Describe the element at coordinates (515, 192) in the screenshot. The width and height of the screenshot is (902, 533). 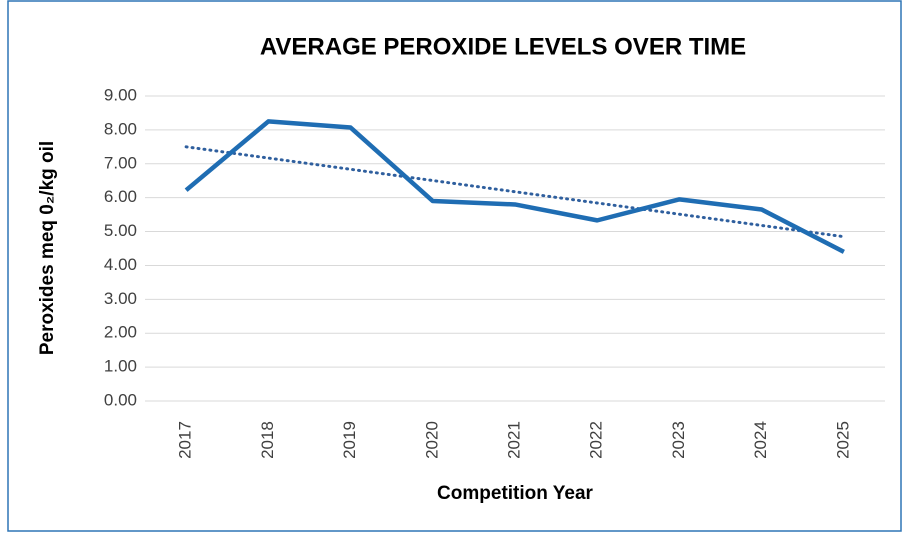
I see `trend-line` at that location.